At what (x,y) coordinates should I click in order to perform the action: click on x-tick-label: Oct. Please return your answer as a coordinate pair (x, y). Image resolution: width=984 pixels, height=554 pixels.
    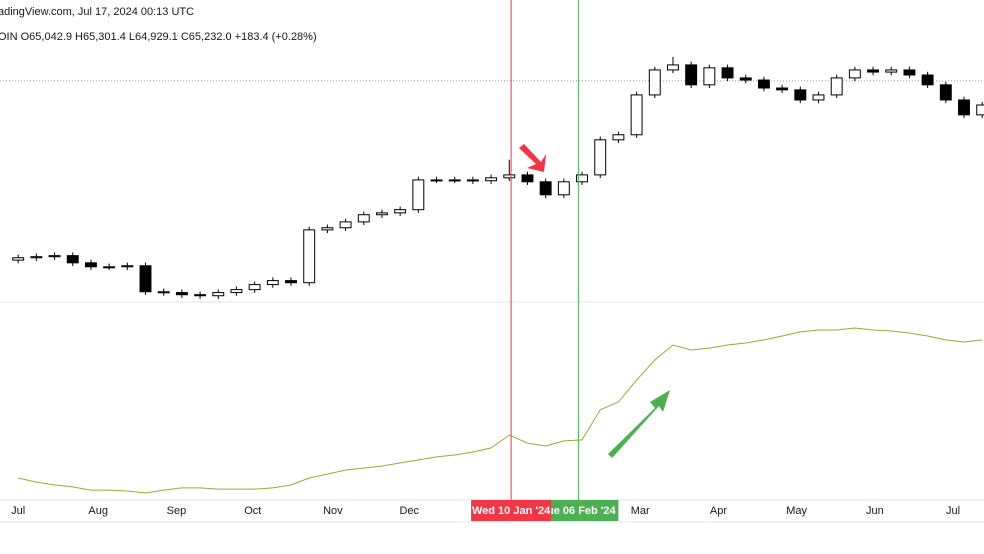
    Looking at the image, I should click on (252, 511).